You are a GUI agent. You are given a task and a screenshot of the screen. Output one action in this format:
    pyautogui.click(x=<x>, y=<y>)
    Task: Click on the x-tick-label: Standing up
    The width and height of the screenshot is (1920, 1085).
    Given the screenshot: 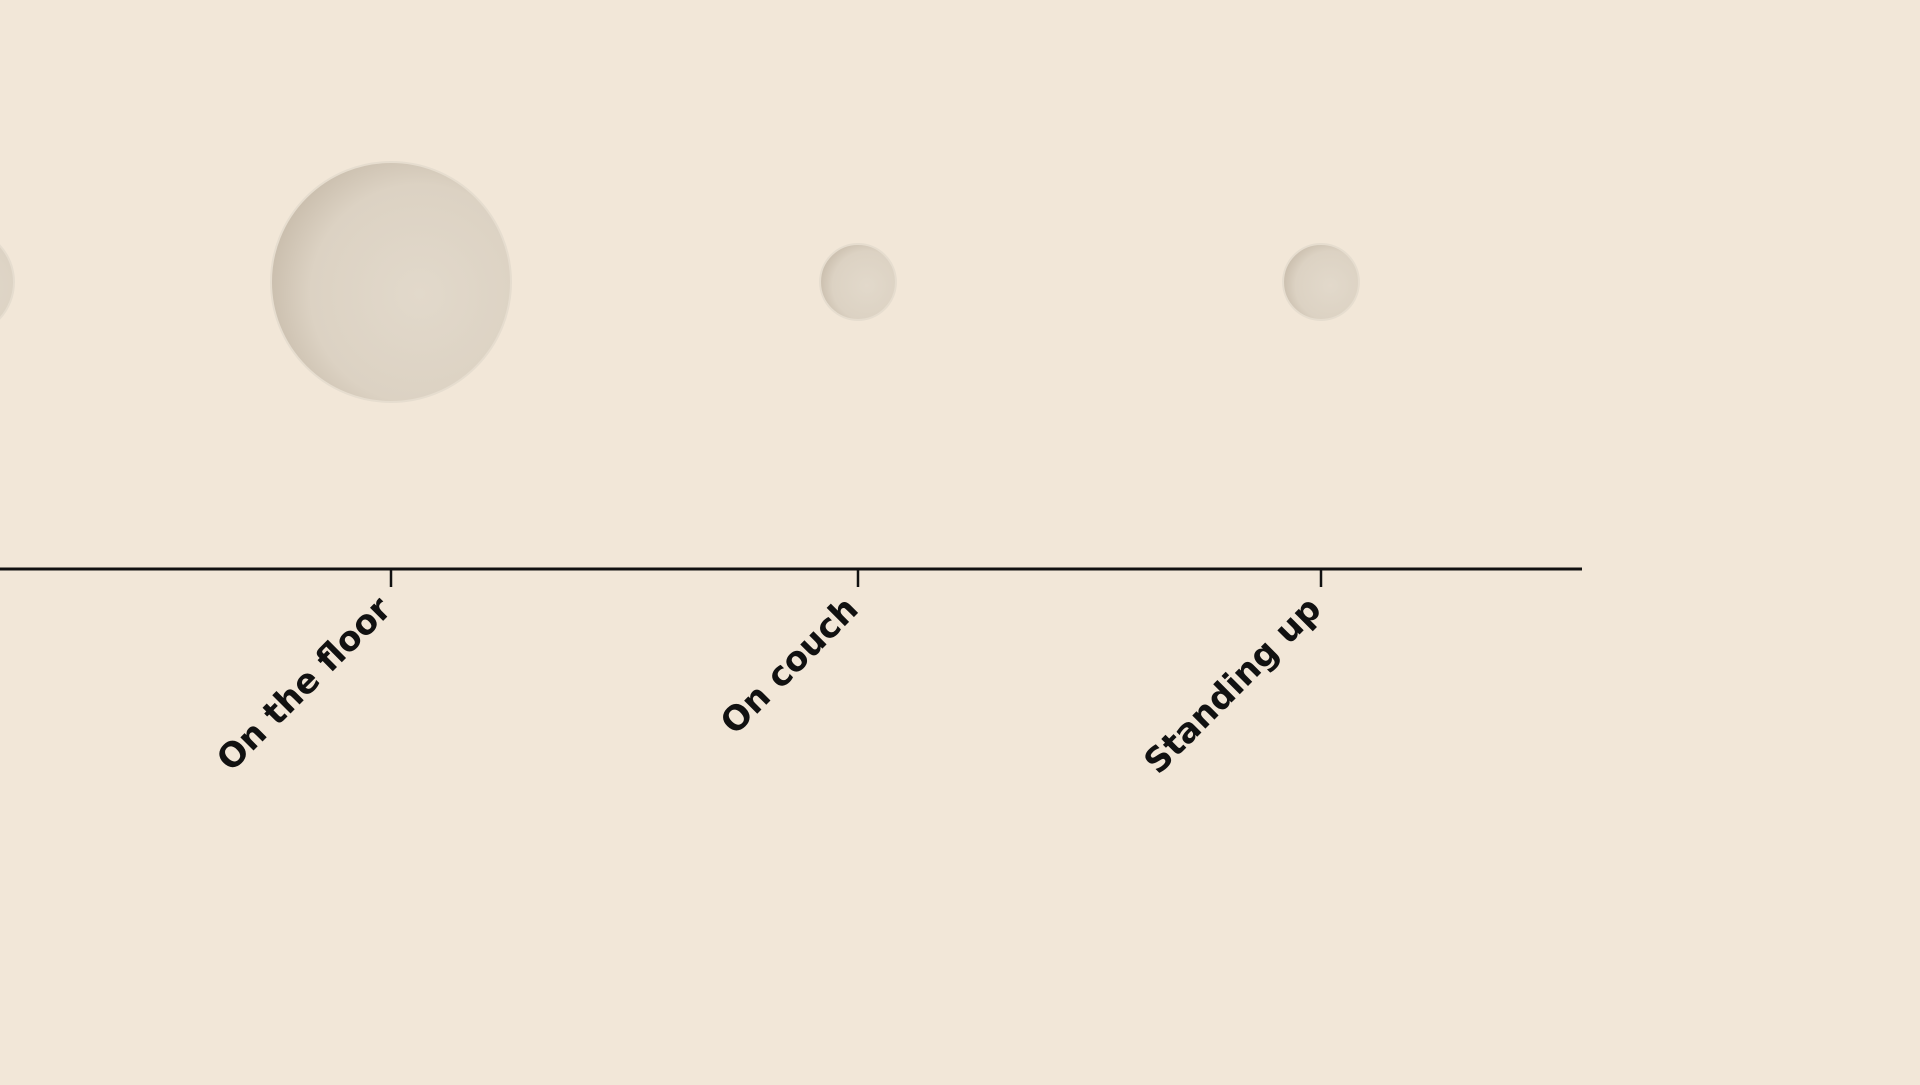 What is the action you would take?
    pyautogui.click(x=1232, y=685)
    